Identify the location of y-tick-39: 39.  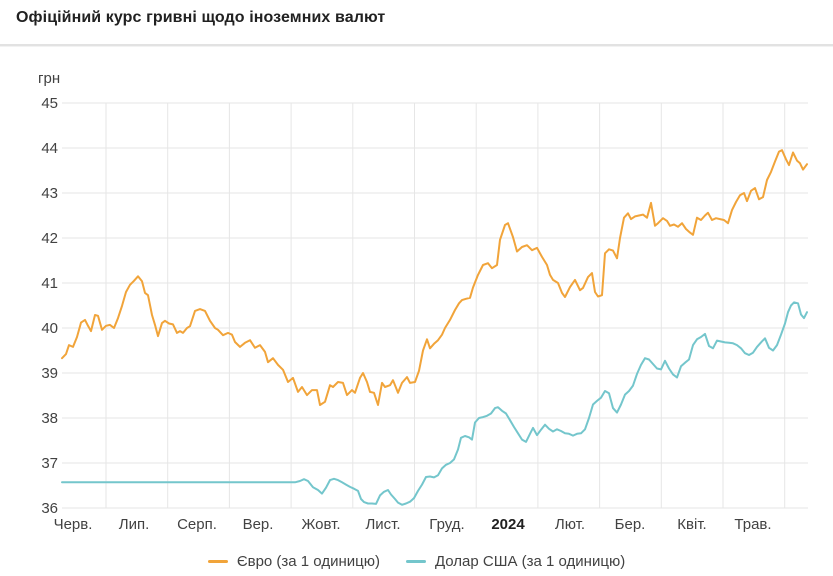
(49, 373).